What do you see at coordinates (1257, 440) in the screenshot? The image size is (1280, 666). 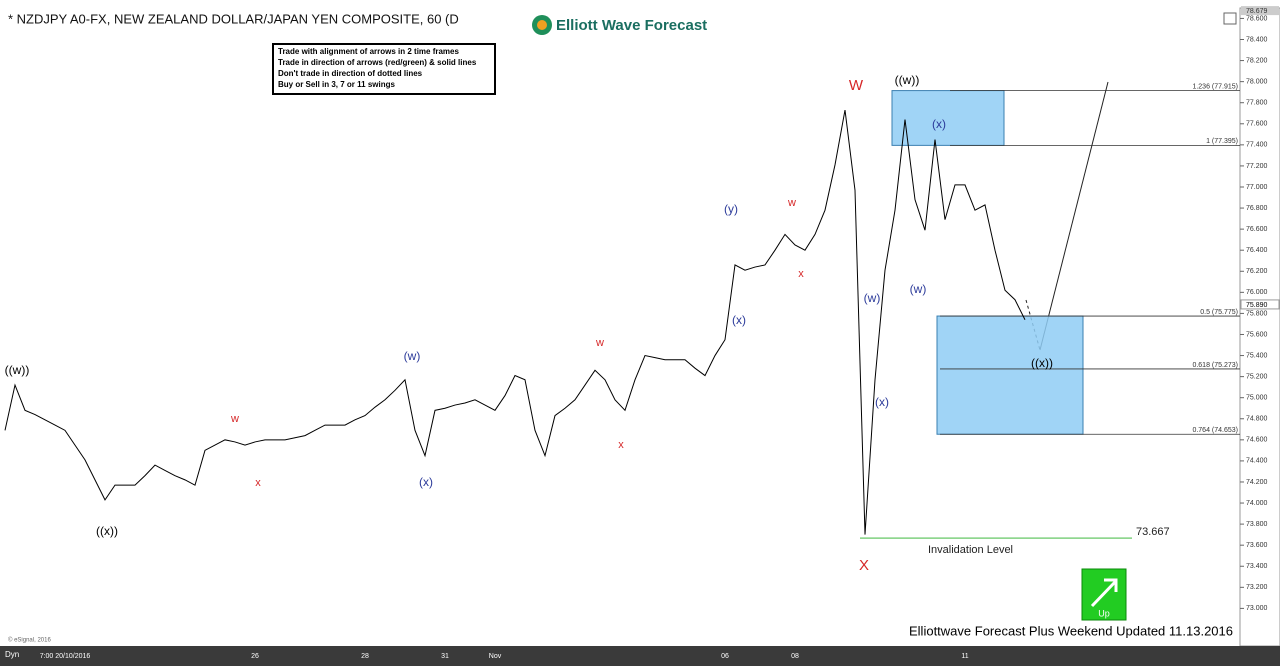 I see `y-tick-label: 74.600` at bounding box center [1257, 440].